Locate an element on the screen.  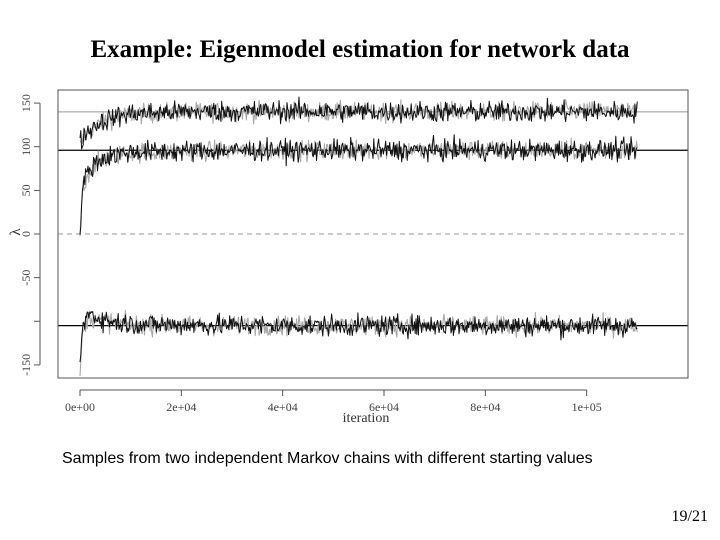
x-tick-label: 1e+05 is located at coordinates (587, 407).